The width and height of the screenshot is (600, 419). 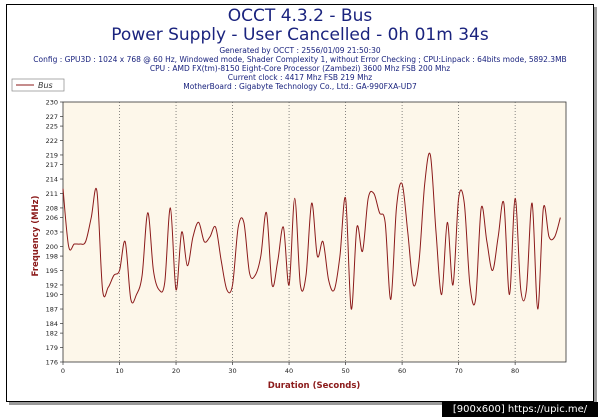 I want to click on clock-info: Current clock : 4417 Mhz FSB 219 Mhz, so click(x=300, y=77).